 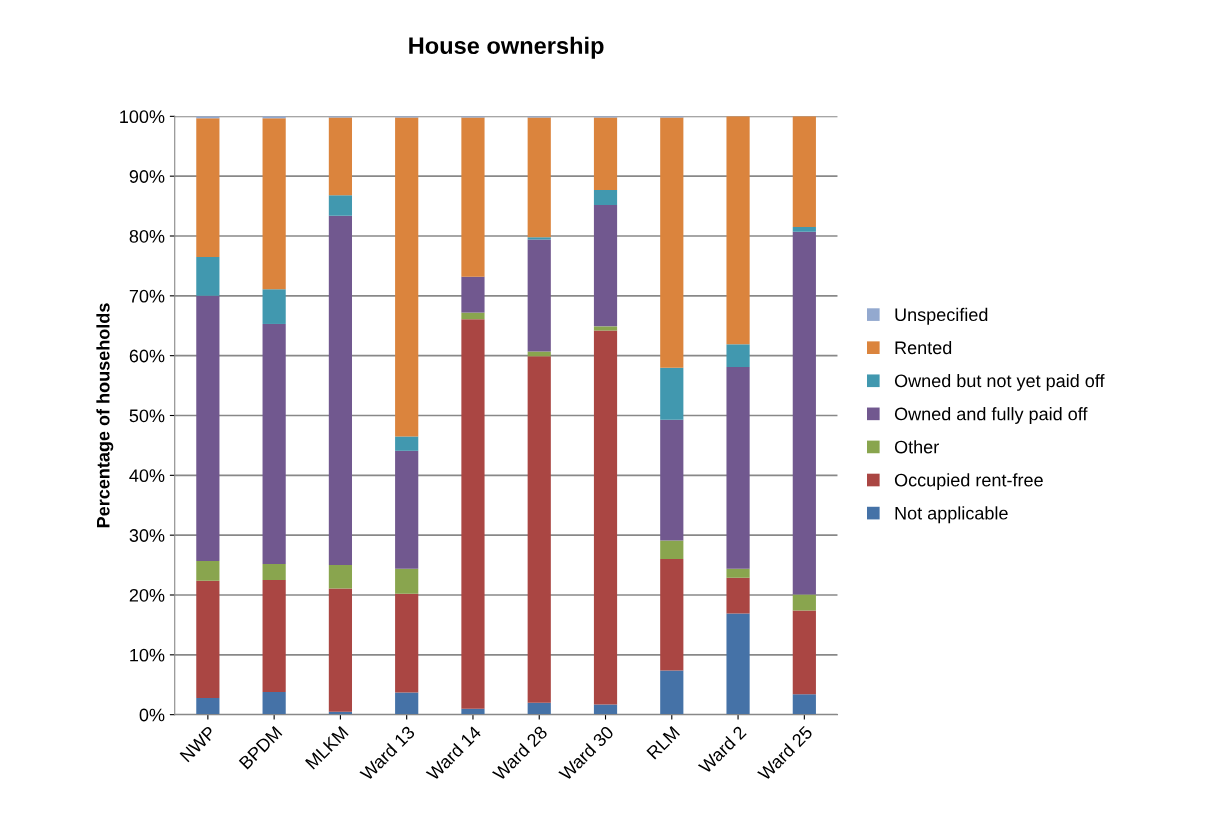 I want to click on legend-label: Owned and fully paid off, so click(x=991, y=415).